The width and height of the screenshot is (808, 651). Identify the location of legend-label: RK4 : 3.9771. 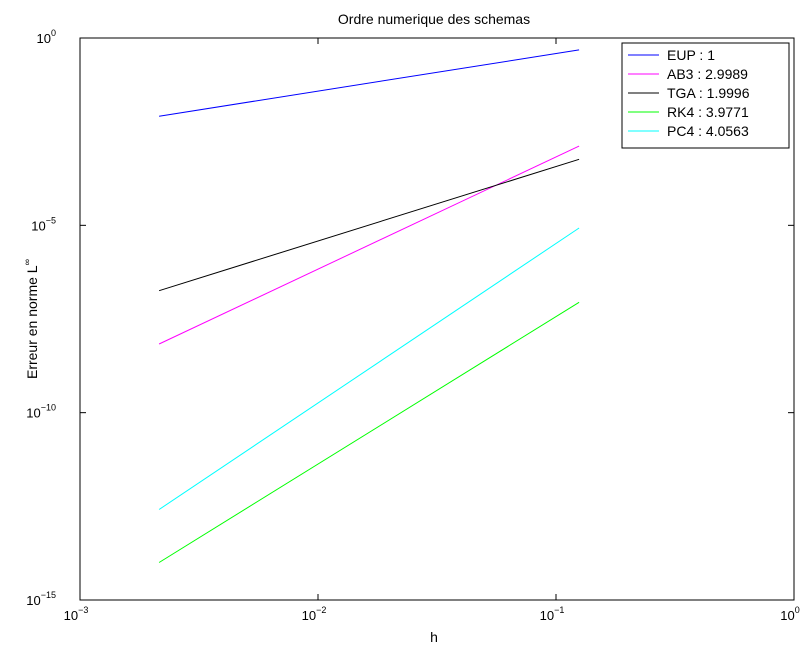
(708, 112).